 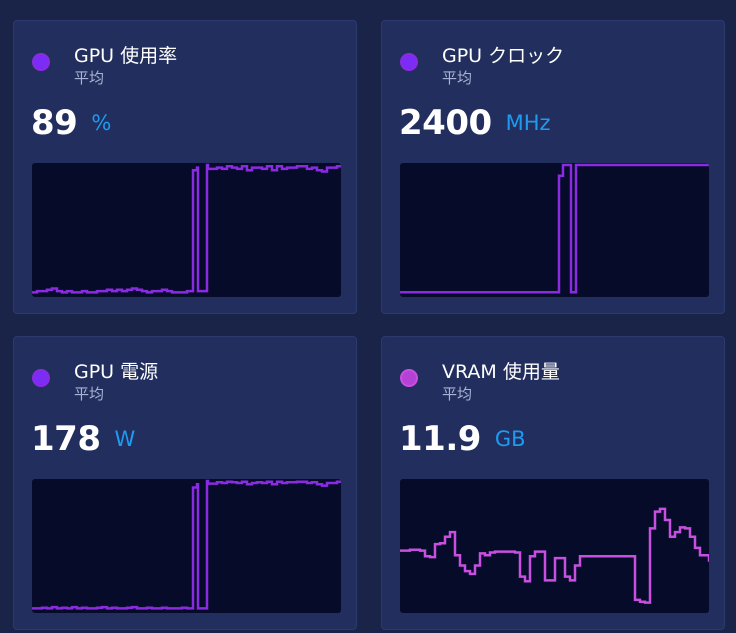 I want to click on value-row: 89%, so click(x=71, y=123).